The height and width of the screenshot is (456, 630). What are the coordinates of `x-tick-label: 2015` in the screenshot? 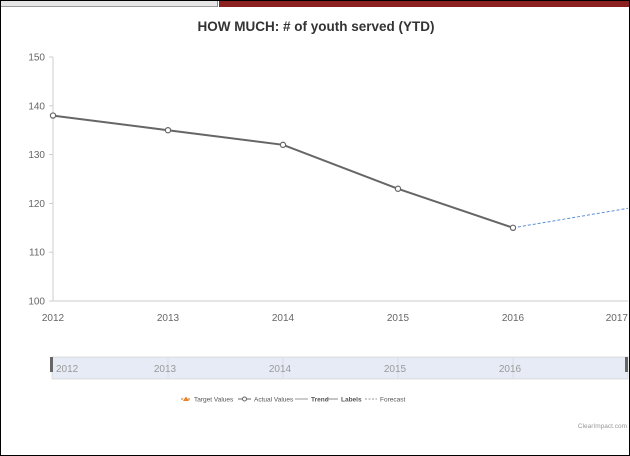 It's located at (398, 318).